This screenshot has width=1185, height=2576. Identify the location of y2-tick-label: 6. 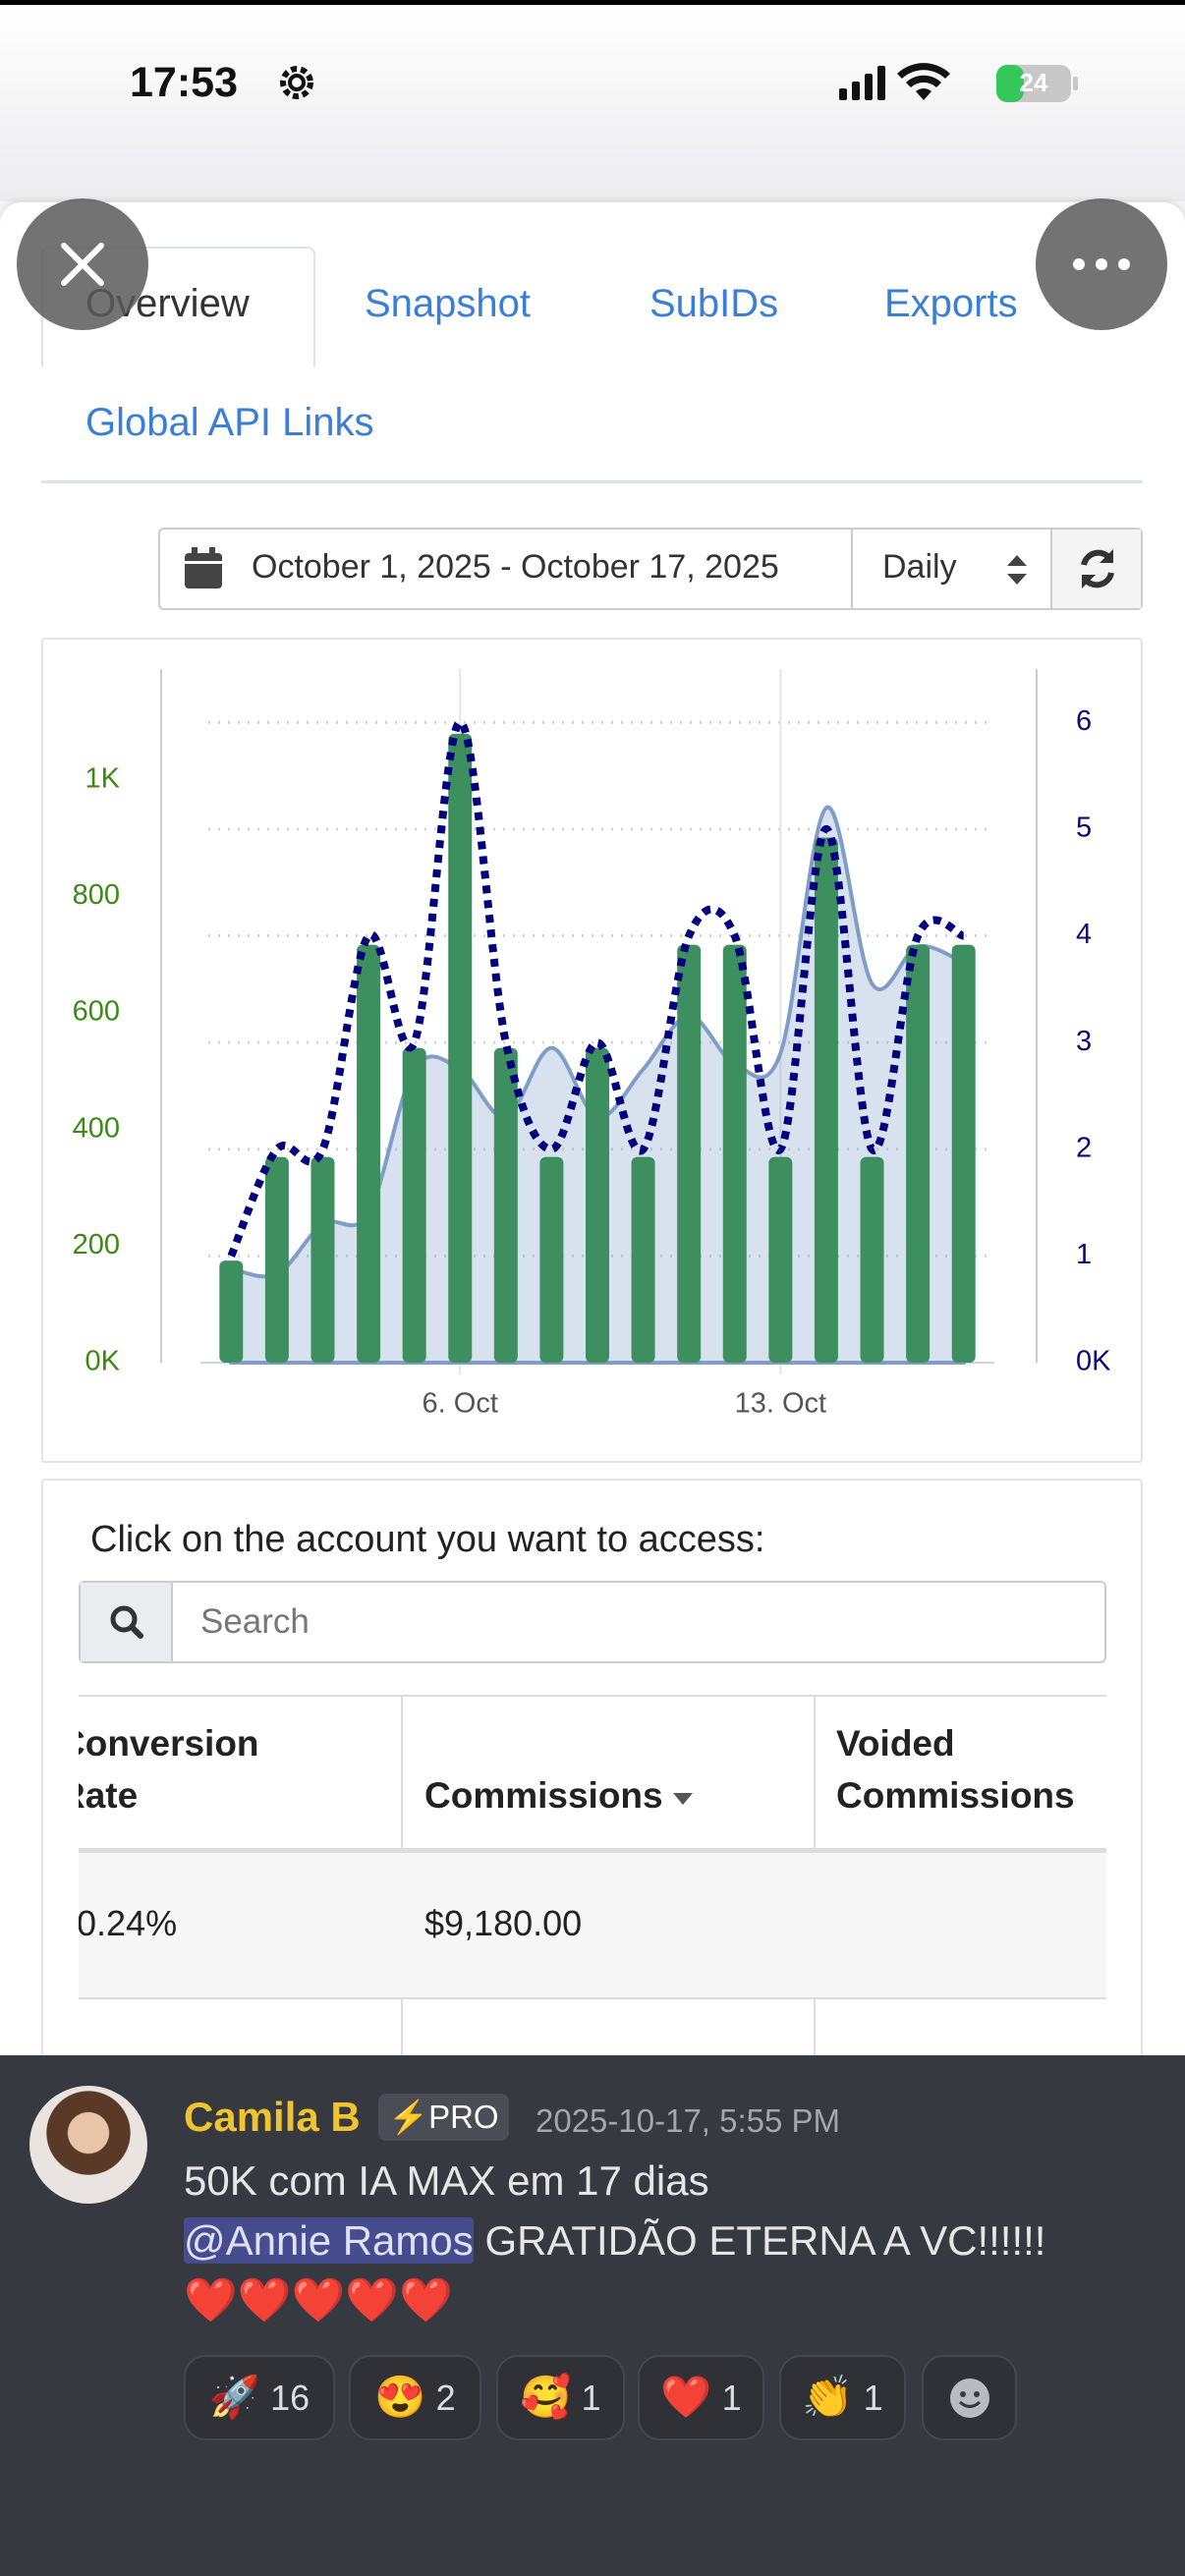
(1084, 721).